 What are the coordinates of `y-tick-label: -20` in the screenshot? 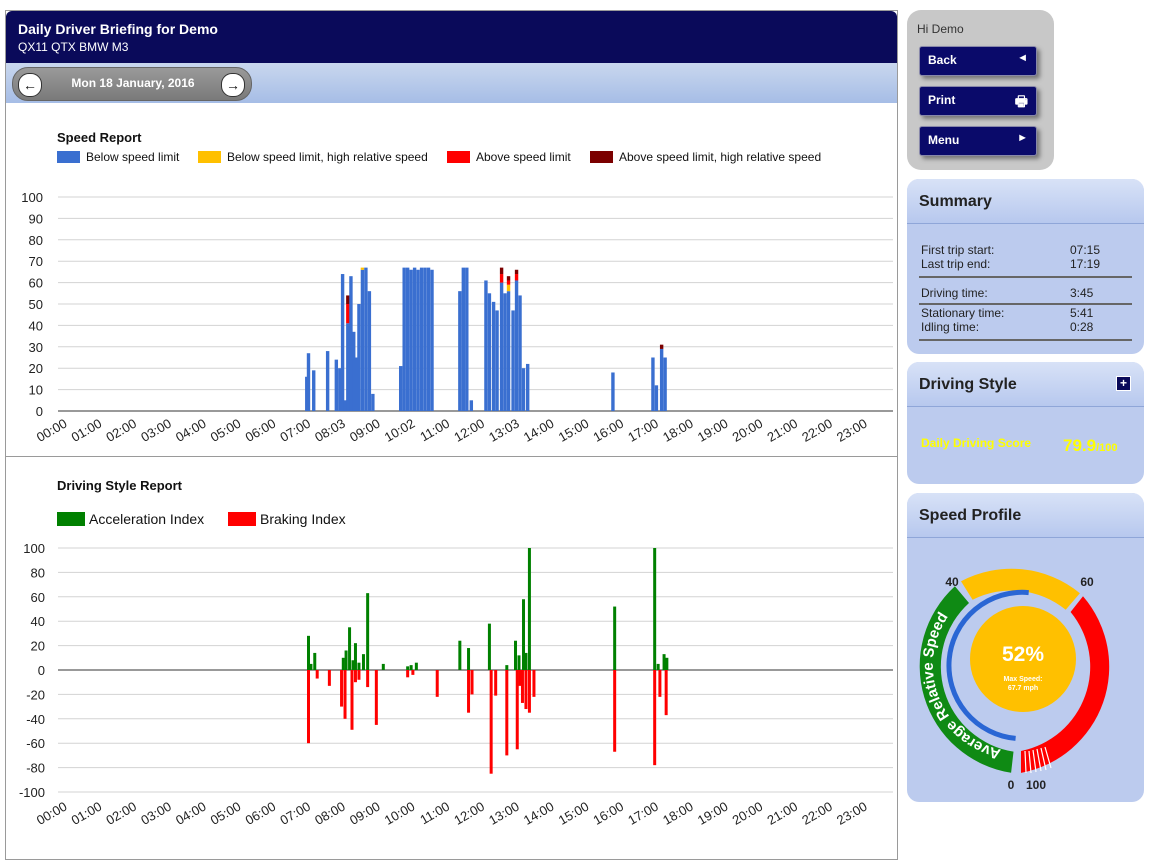 It's located at (35, 694).